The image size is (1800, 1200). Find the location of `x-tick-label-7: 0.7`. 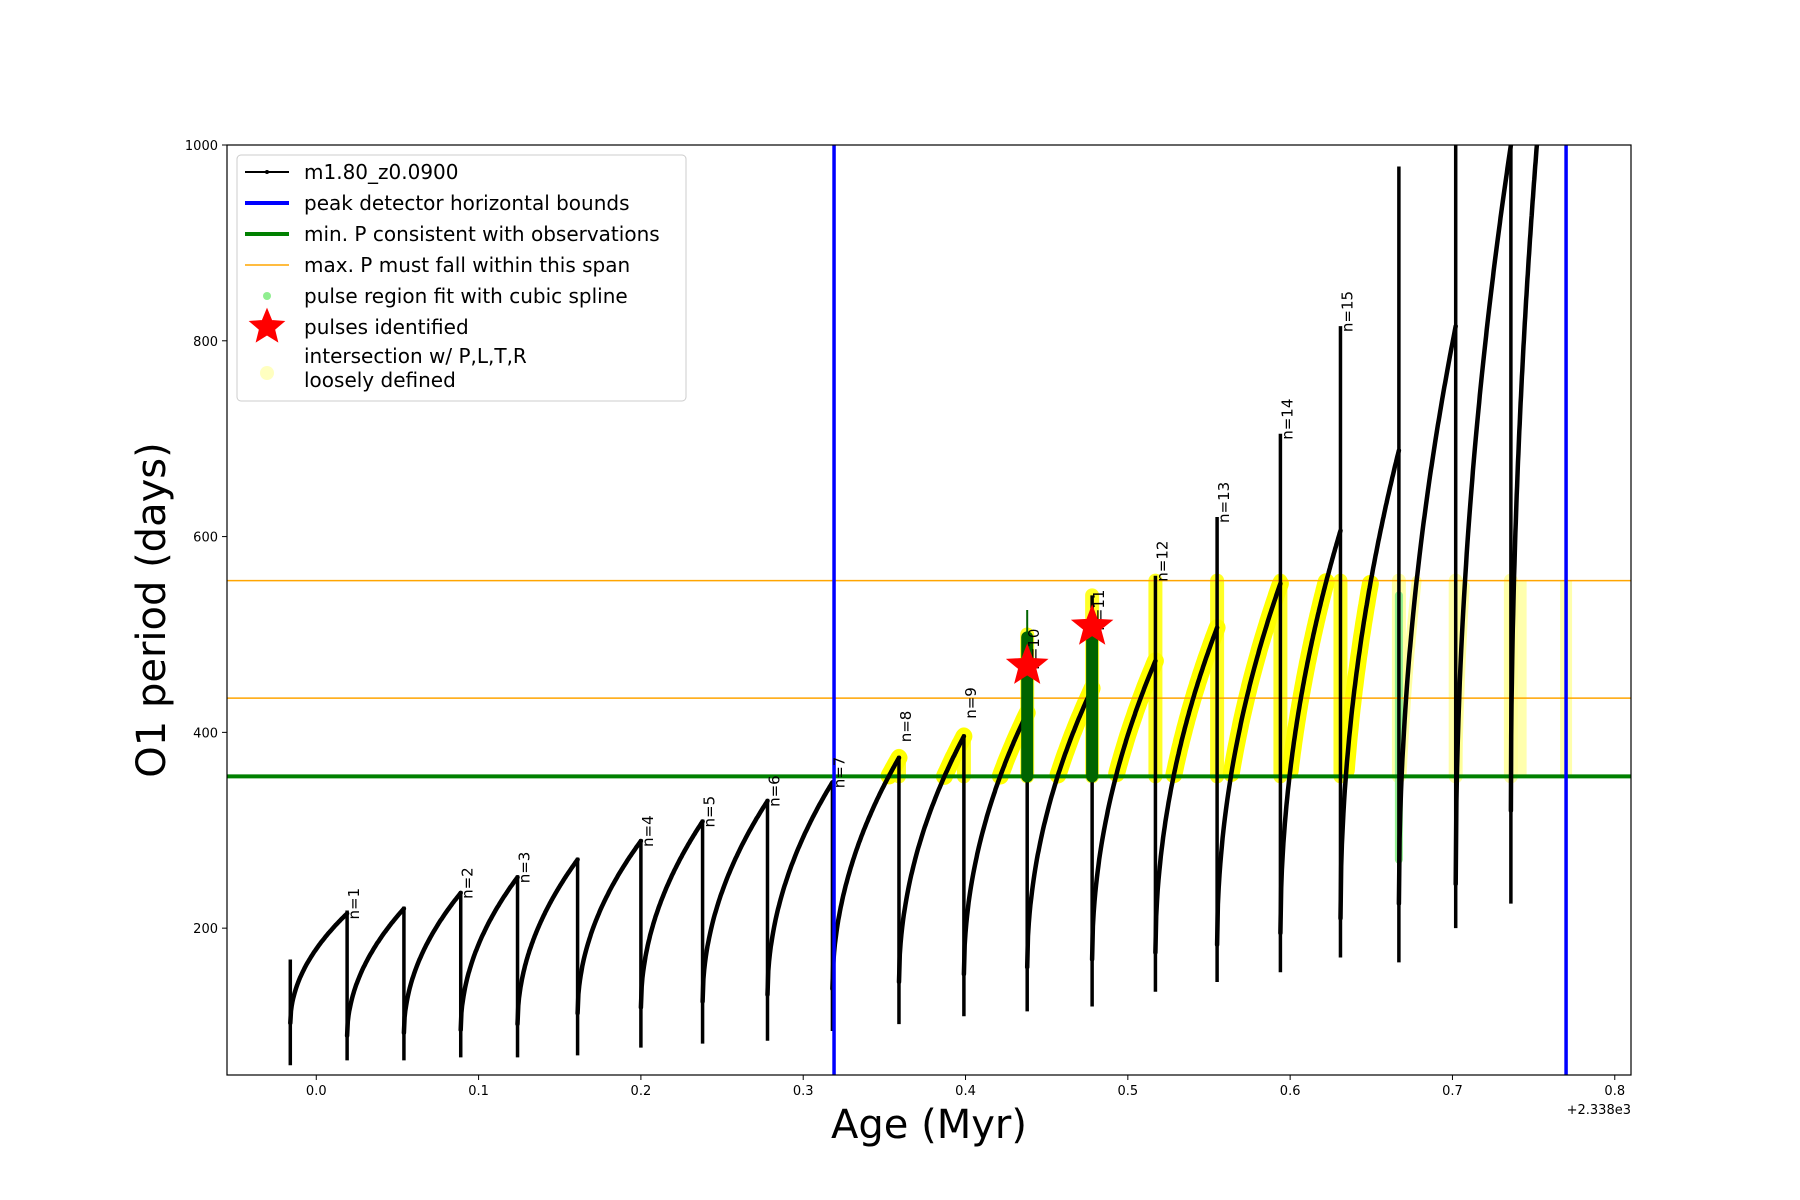

x-tick-label-7: 0.7 is located at coordinates (1452, 1091).